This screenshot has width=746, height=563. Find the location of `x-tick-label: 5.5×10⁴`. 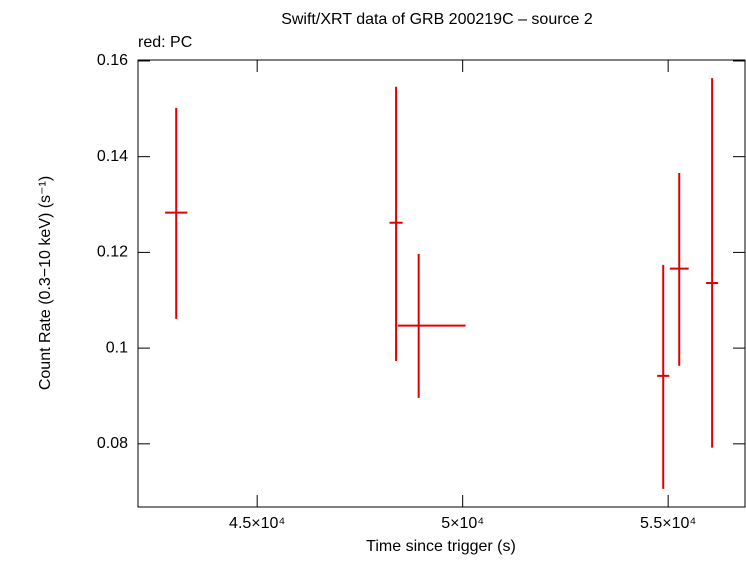

x-tick-label: 5.5×10⁴ is located at coordinates (668, 523).